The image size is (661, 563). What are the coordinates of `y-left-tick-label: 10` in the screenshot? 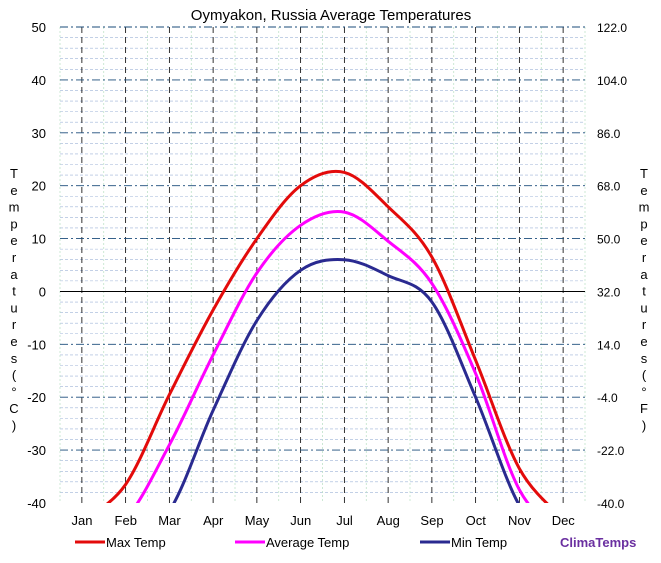 It's located at (39, 239).